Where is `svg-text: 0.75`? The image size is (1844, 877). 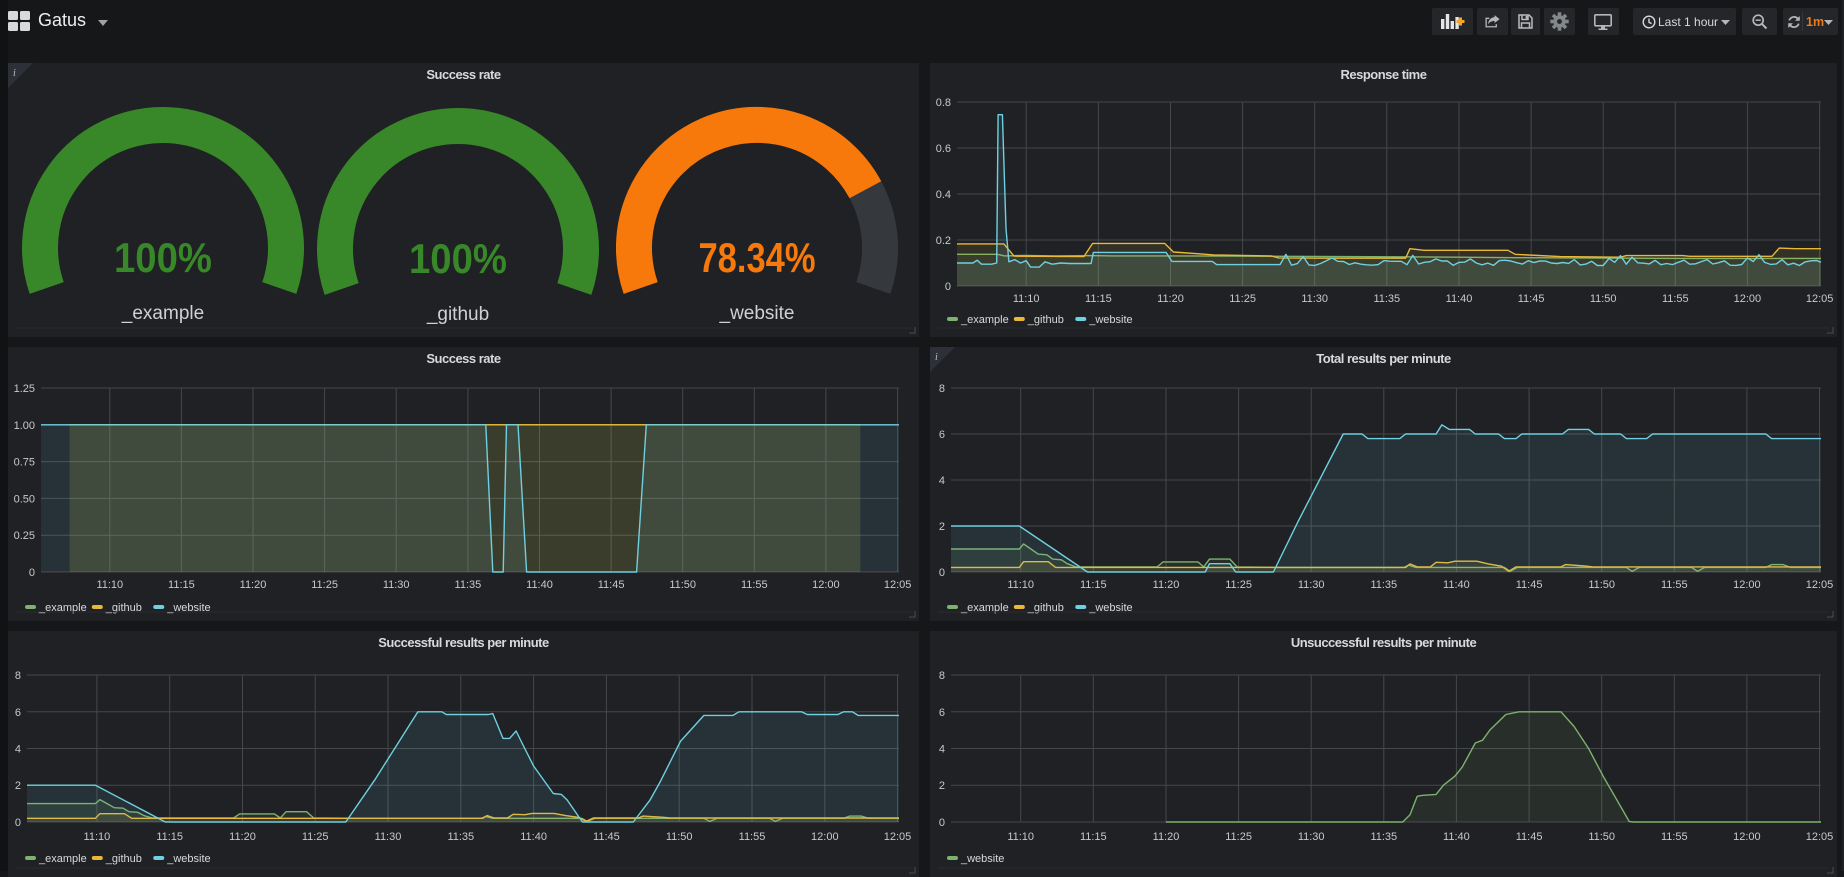 svg-text: 0.75 is located at coordinates (24, 463).